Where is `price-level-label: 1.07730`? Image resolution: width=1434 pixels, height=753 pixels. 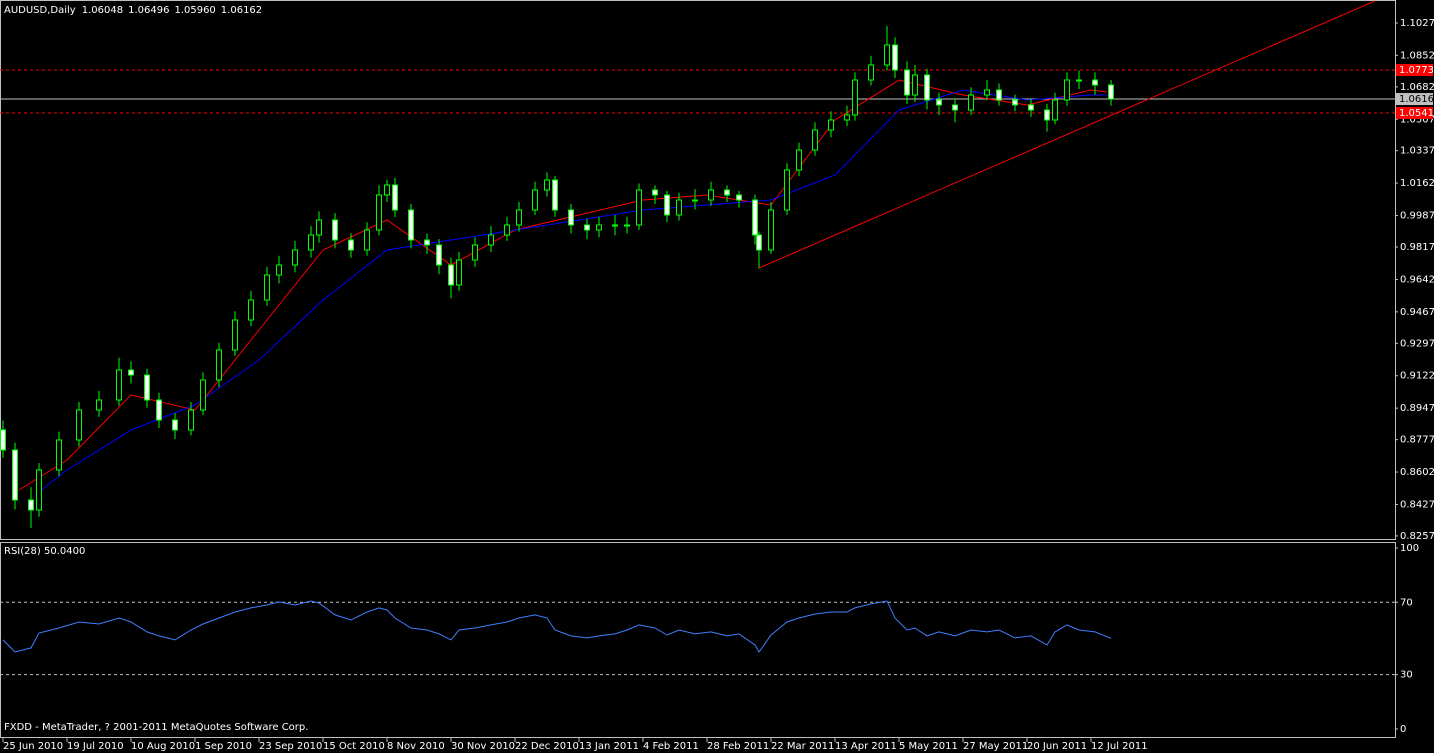
price-level-label: 1.07730 is located at coordinates (1416, 70).